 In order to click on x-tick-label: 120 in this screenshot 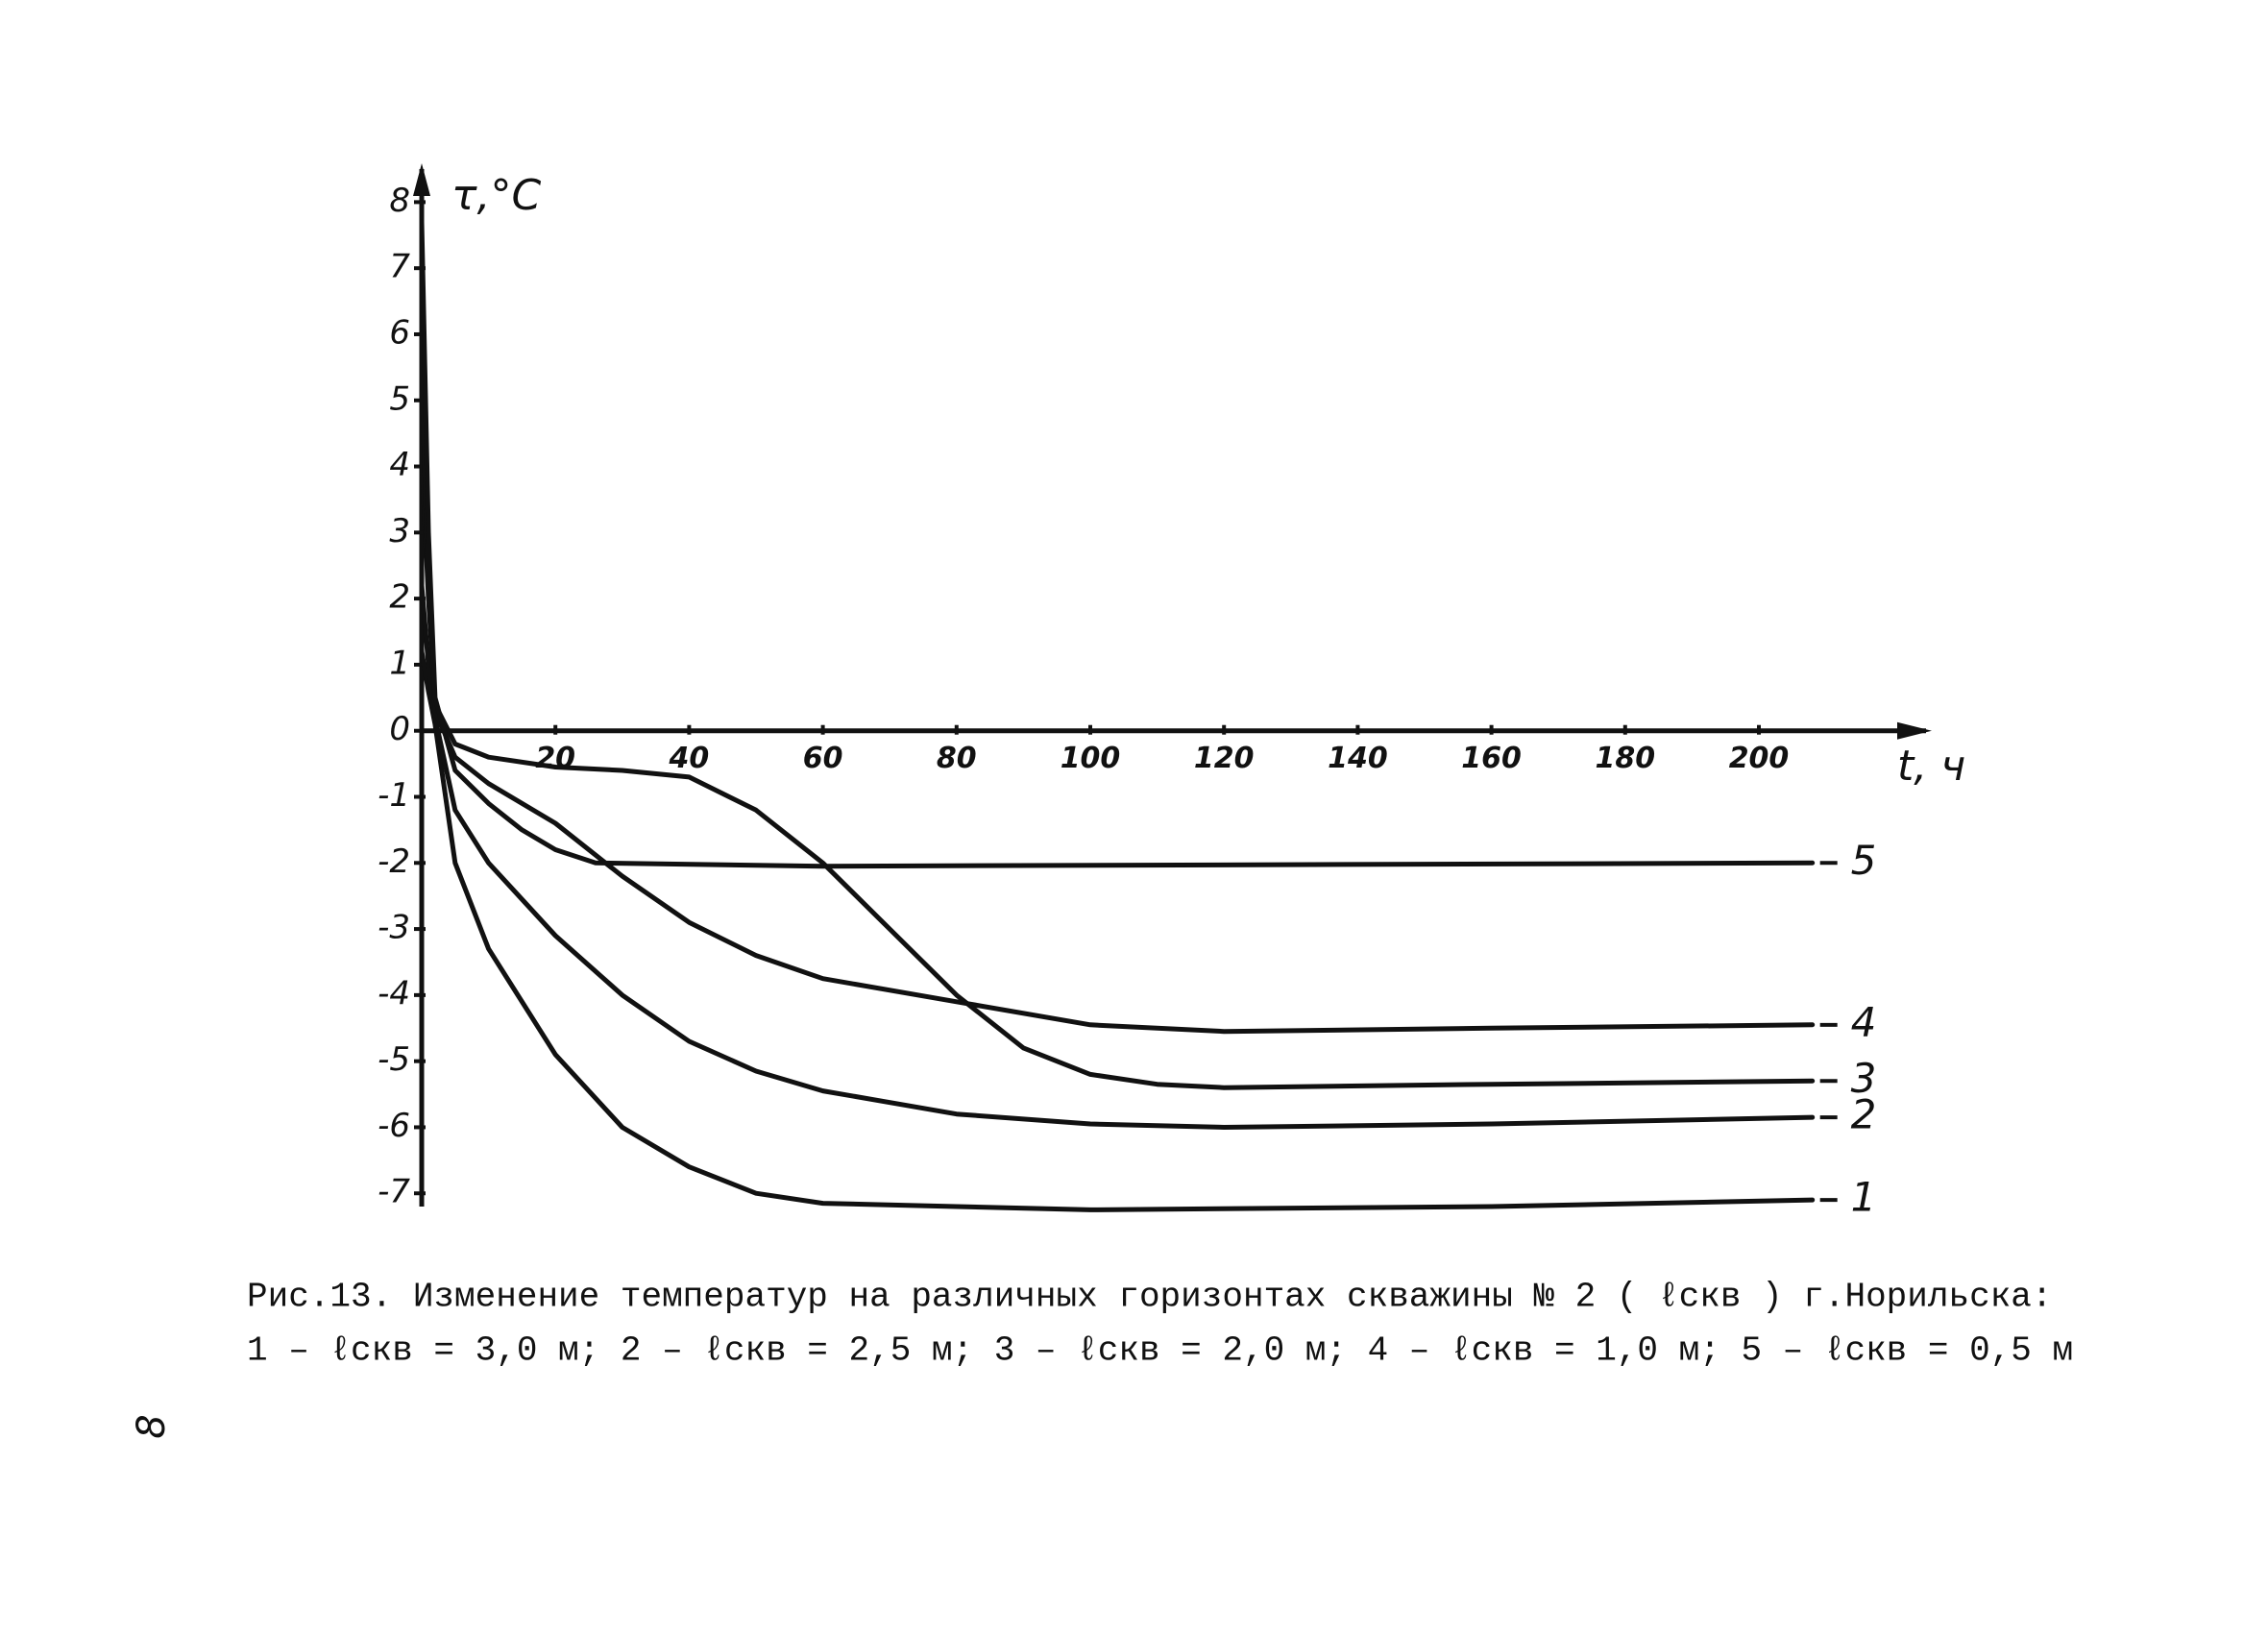, I will do `click(1224, 759)`.